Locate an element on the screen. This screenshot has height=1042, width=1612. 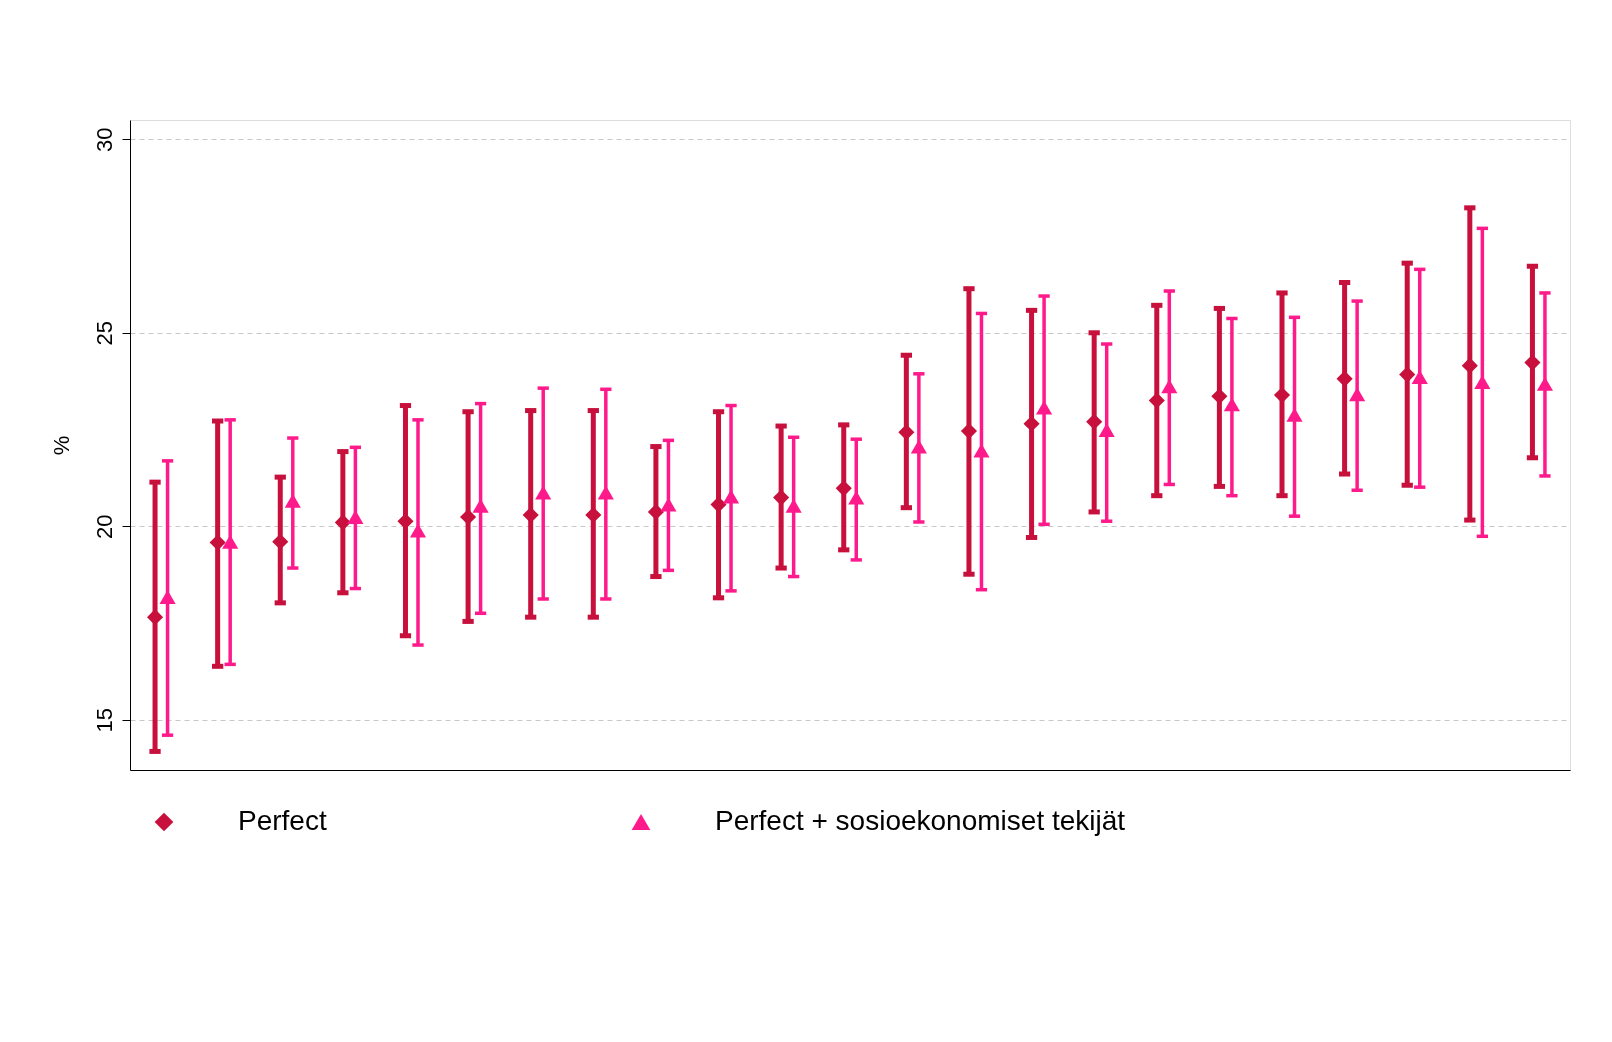
y-axis-title: % is located at coordinates (61, 445).